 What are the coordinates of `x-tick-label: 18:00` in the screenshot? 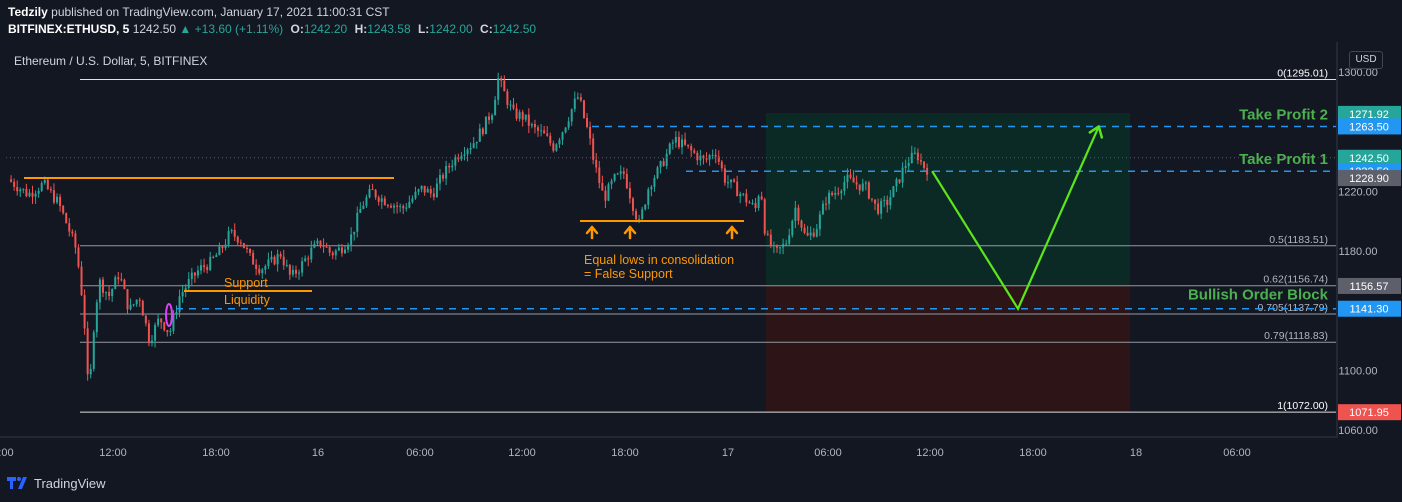 It's located at (1033, 453).